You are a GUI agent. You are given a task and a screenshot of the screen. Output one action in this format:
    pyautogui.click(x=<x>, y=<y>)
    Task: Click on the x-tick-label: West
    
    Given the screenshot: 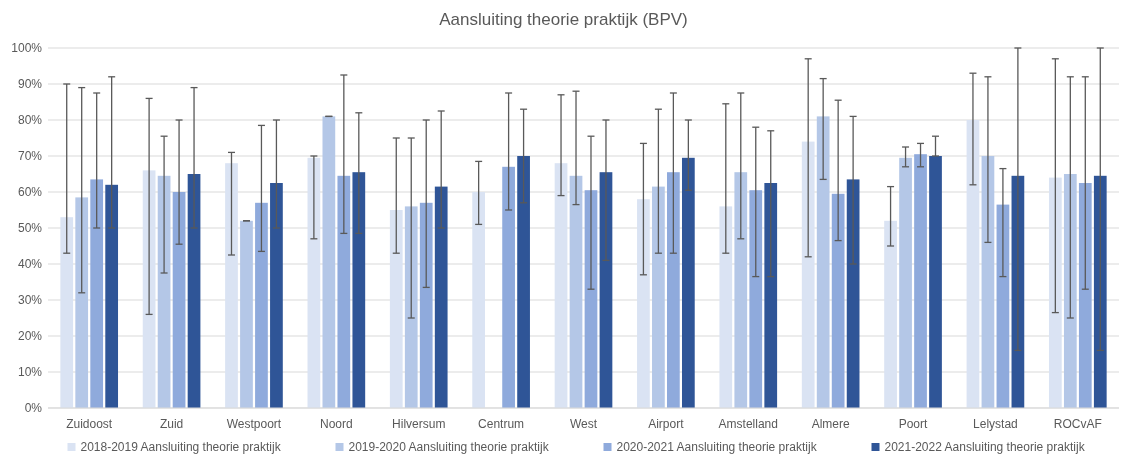 What is the action you would take?
    pyautogui.click(x=583, y=424)
    